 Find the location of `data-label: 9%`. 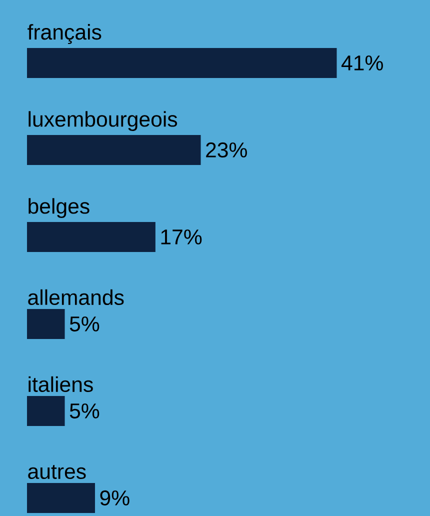

data-label: 9% is located at coordinates (115, 498).